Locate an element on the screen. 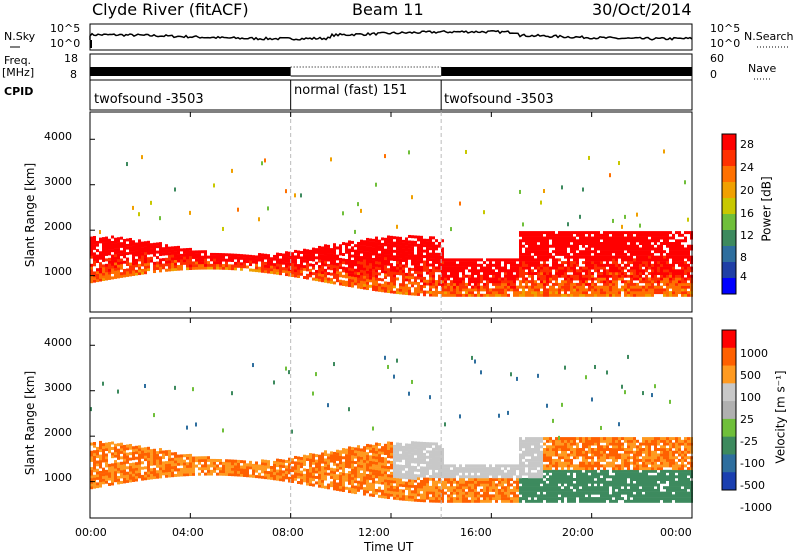 This screenshot has width=800, height=554. station-title: Clyde River (fitACF) is located at coordinates (170, 9).